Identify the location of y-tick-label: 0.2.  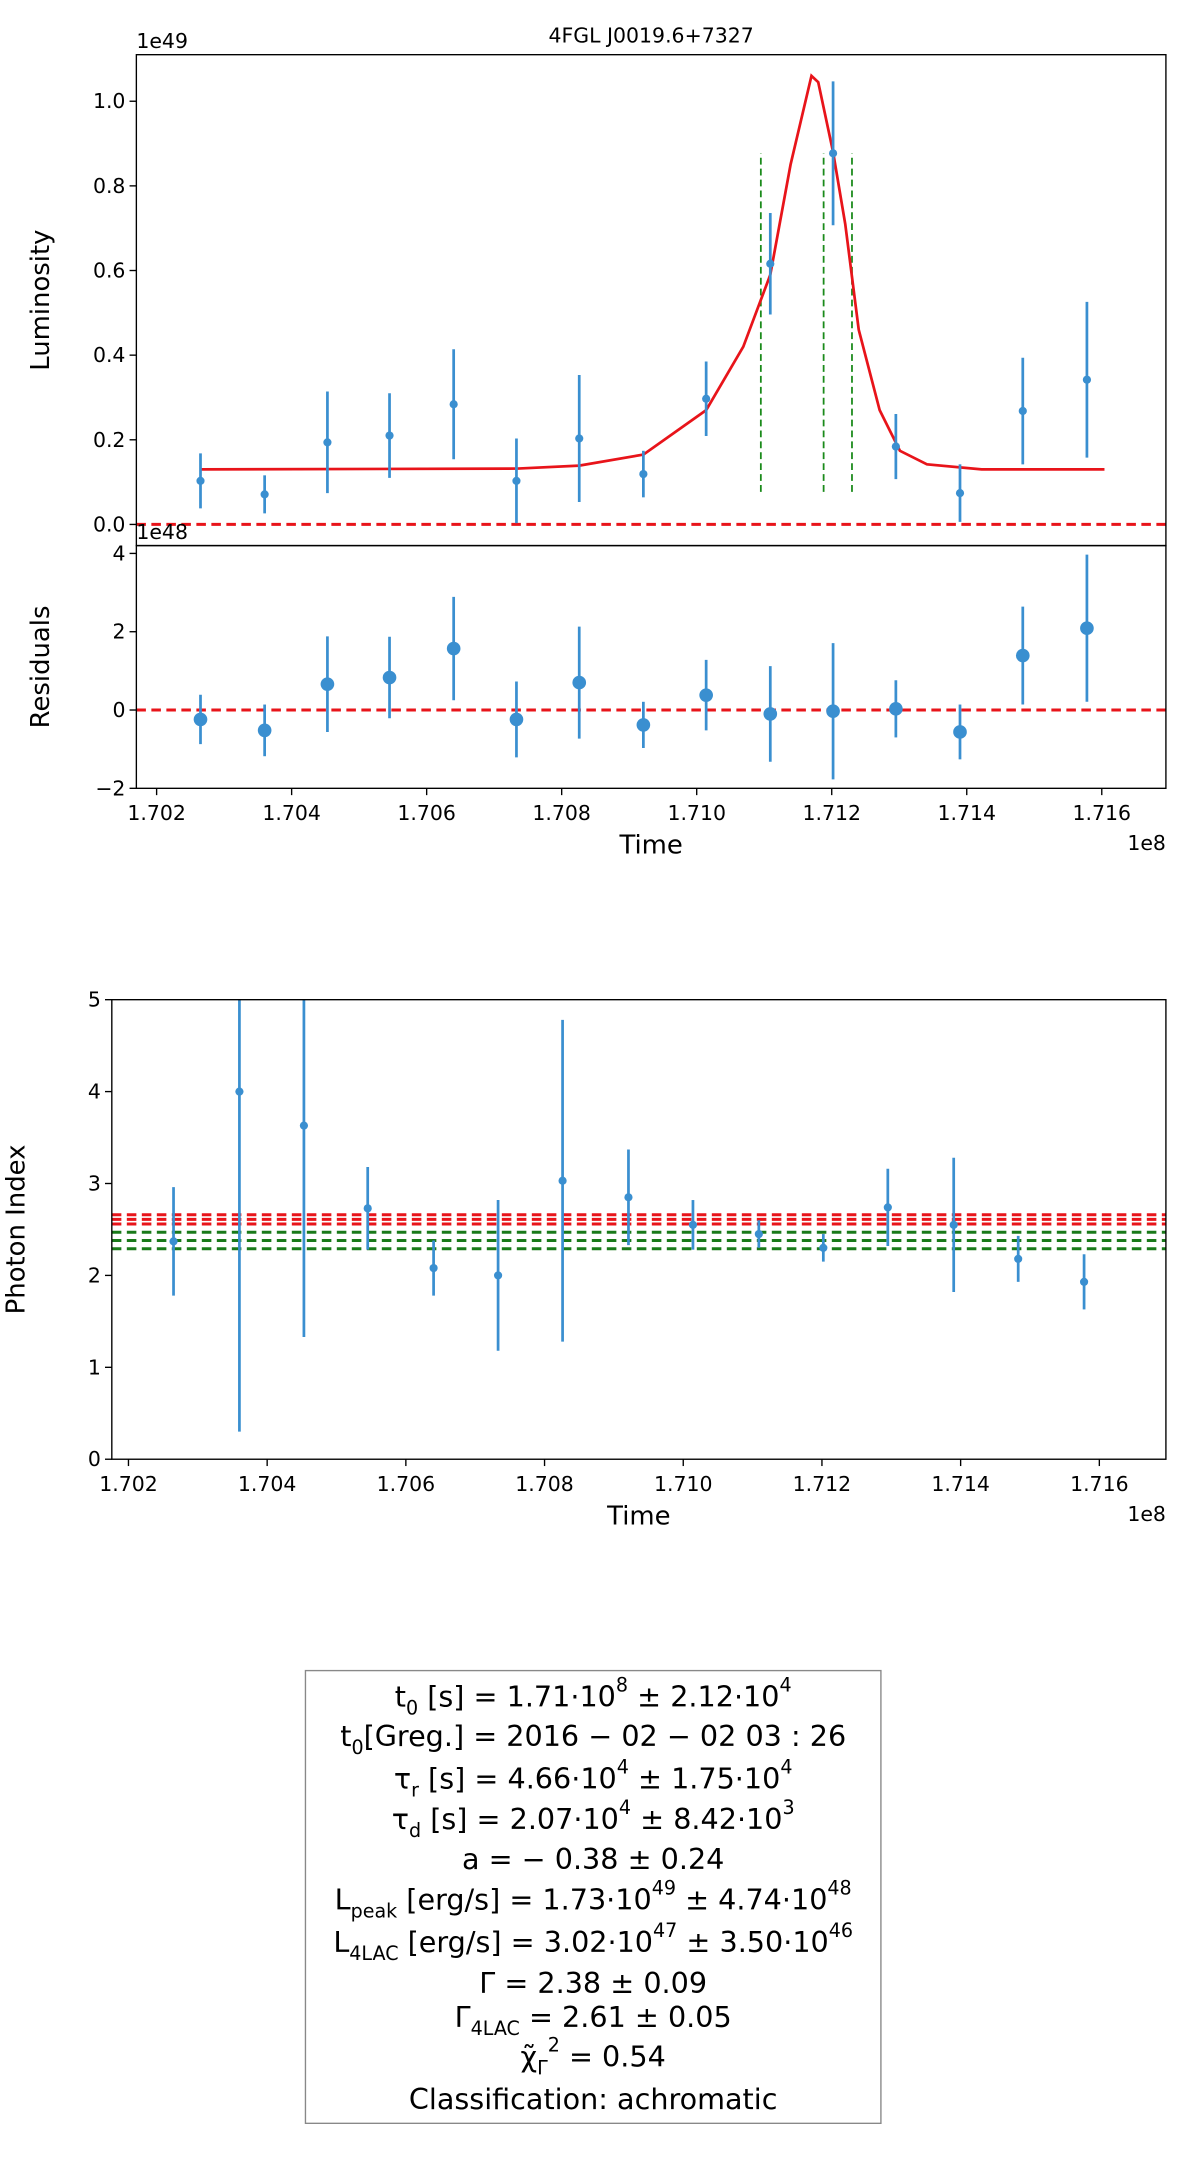
(109, 440).